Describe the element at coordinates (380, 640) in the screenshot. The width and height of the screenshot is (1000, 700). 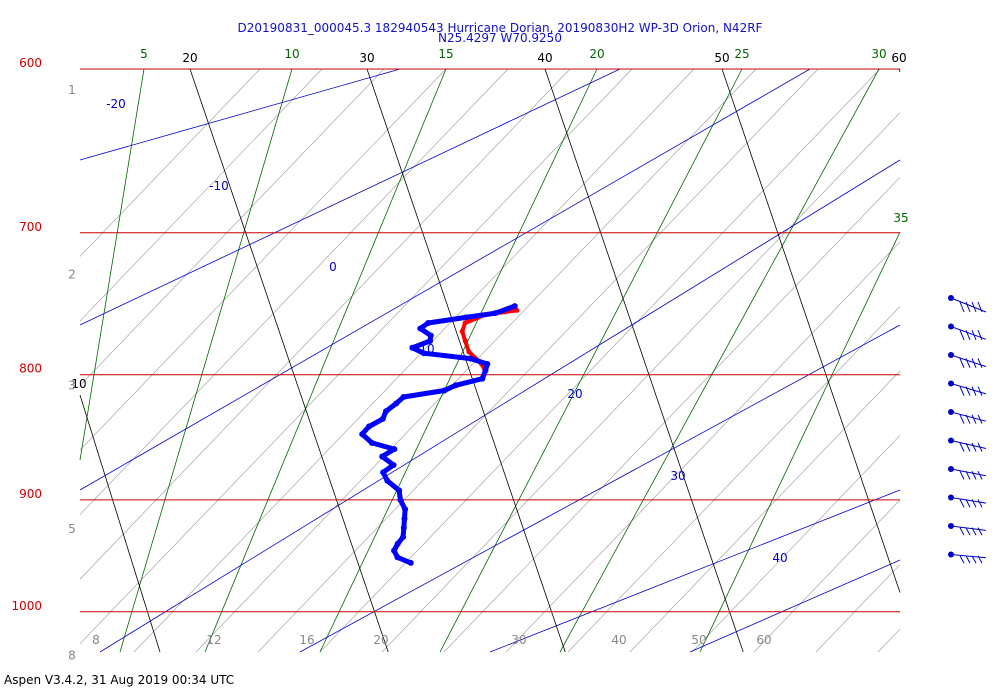
I see `bottom-scale-label: 20` at that location.